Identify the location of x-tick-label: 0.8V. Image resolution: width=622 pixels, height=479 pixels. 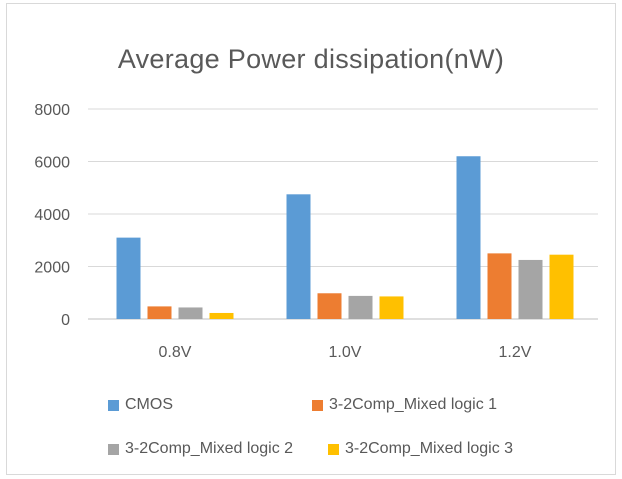
(175, 352).